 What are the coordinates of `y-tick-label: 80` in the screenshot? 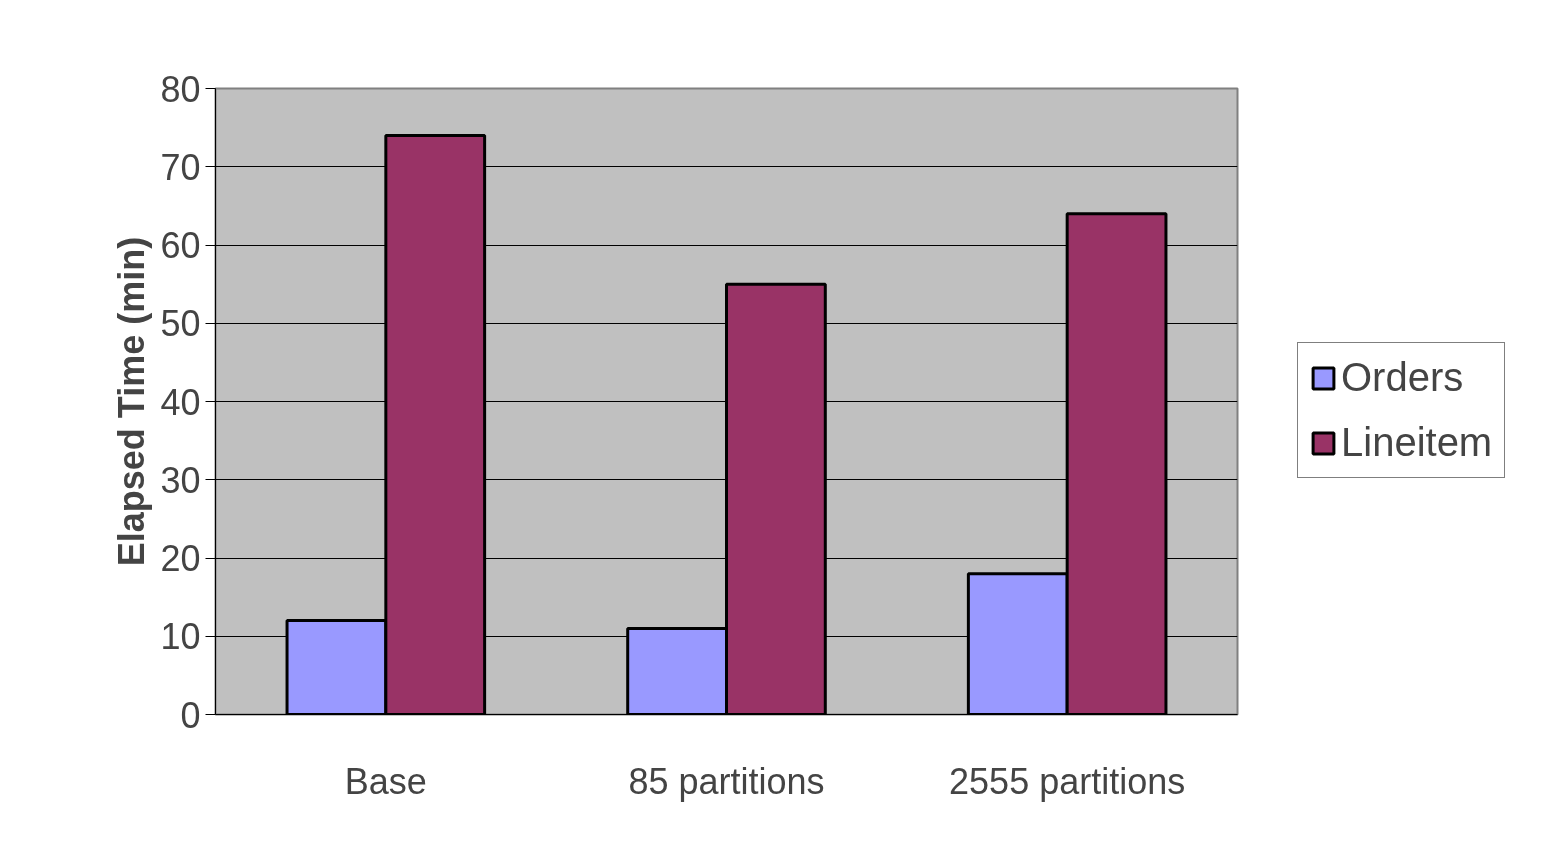 It's located at (180, 89).